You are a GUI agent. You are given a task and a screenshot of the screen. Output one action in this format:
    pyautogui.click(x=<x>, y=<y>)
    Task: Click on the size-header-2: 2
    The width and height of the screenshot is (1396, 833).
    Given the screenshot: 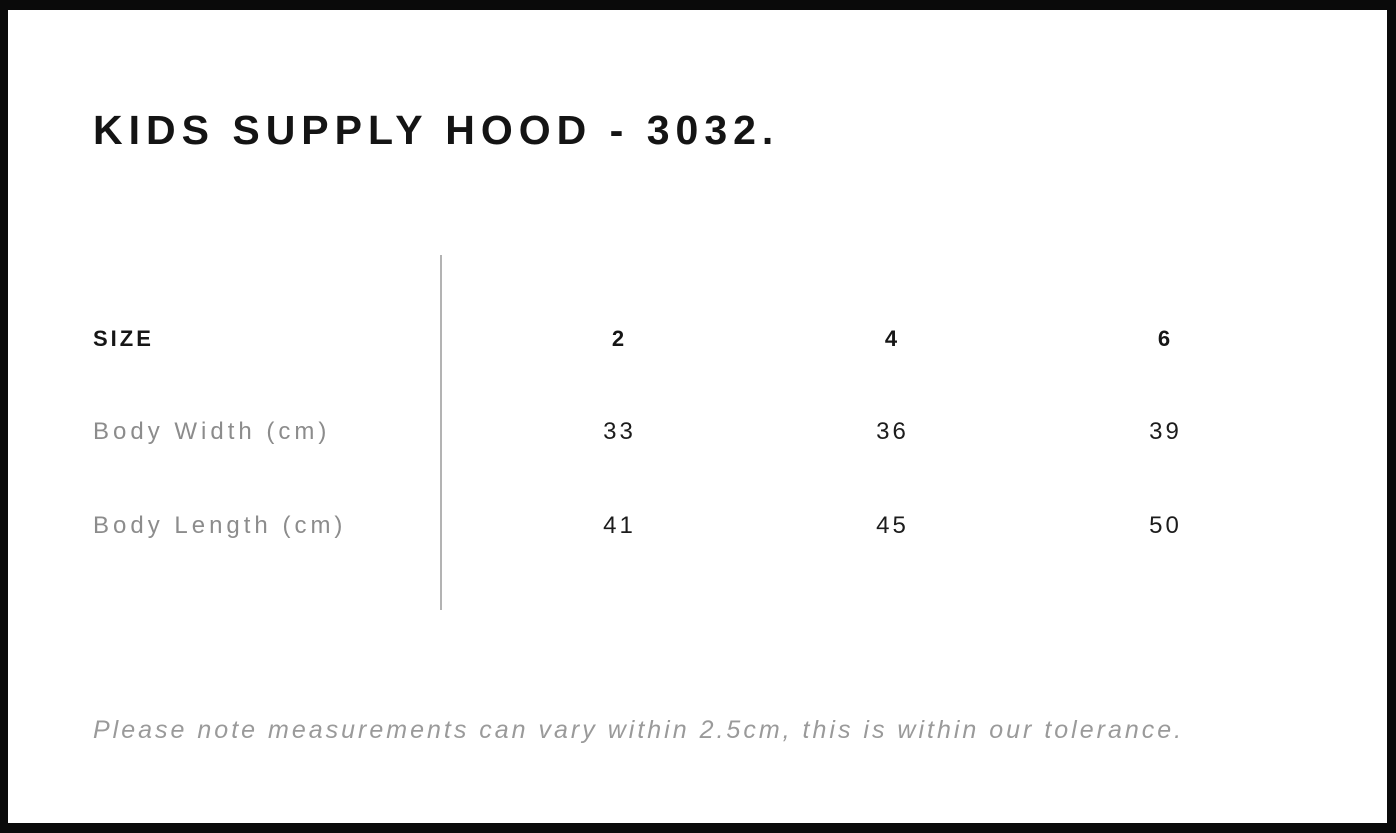 What is the action you would take?
    pyautogui.click(x=619, y=338)
    